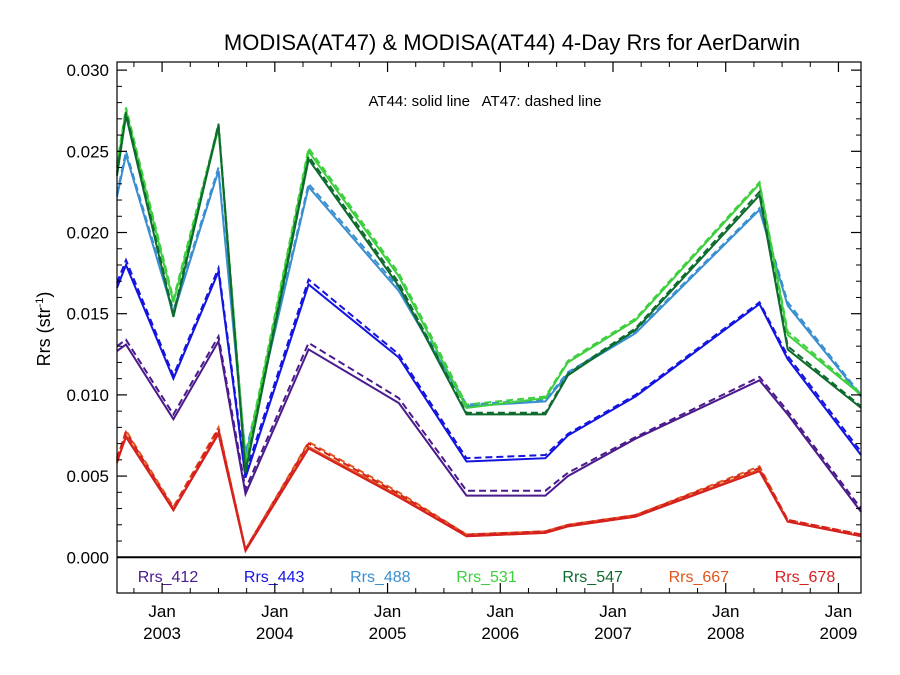 Image resolution: width=900 pixels, height=675 pixels. Describe the element at coordinates (44, 336) in the screenshot. I see `y-axis-label-main: Rrs (str` at that location.